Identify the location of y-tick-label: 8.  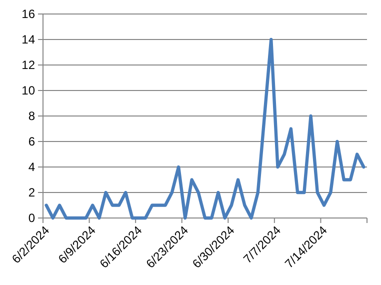
(32, 116).